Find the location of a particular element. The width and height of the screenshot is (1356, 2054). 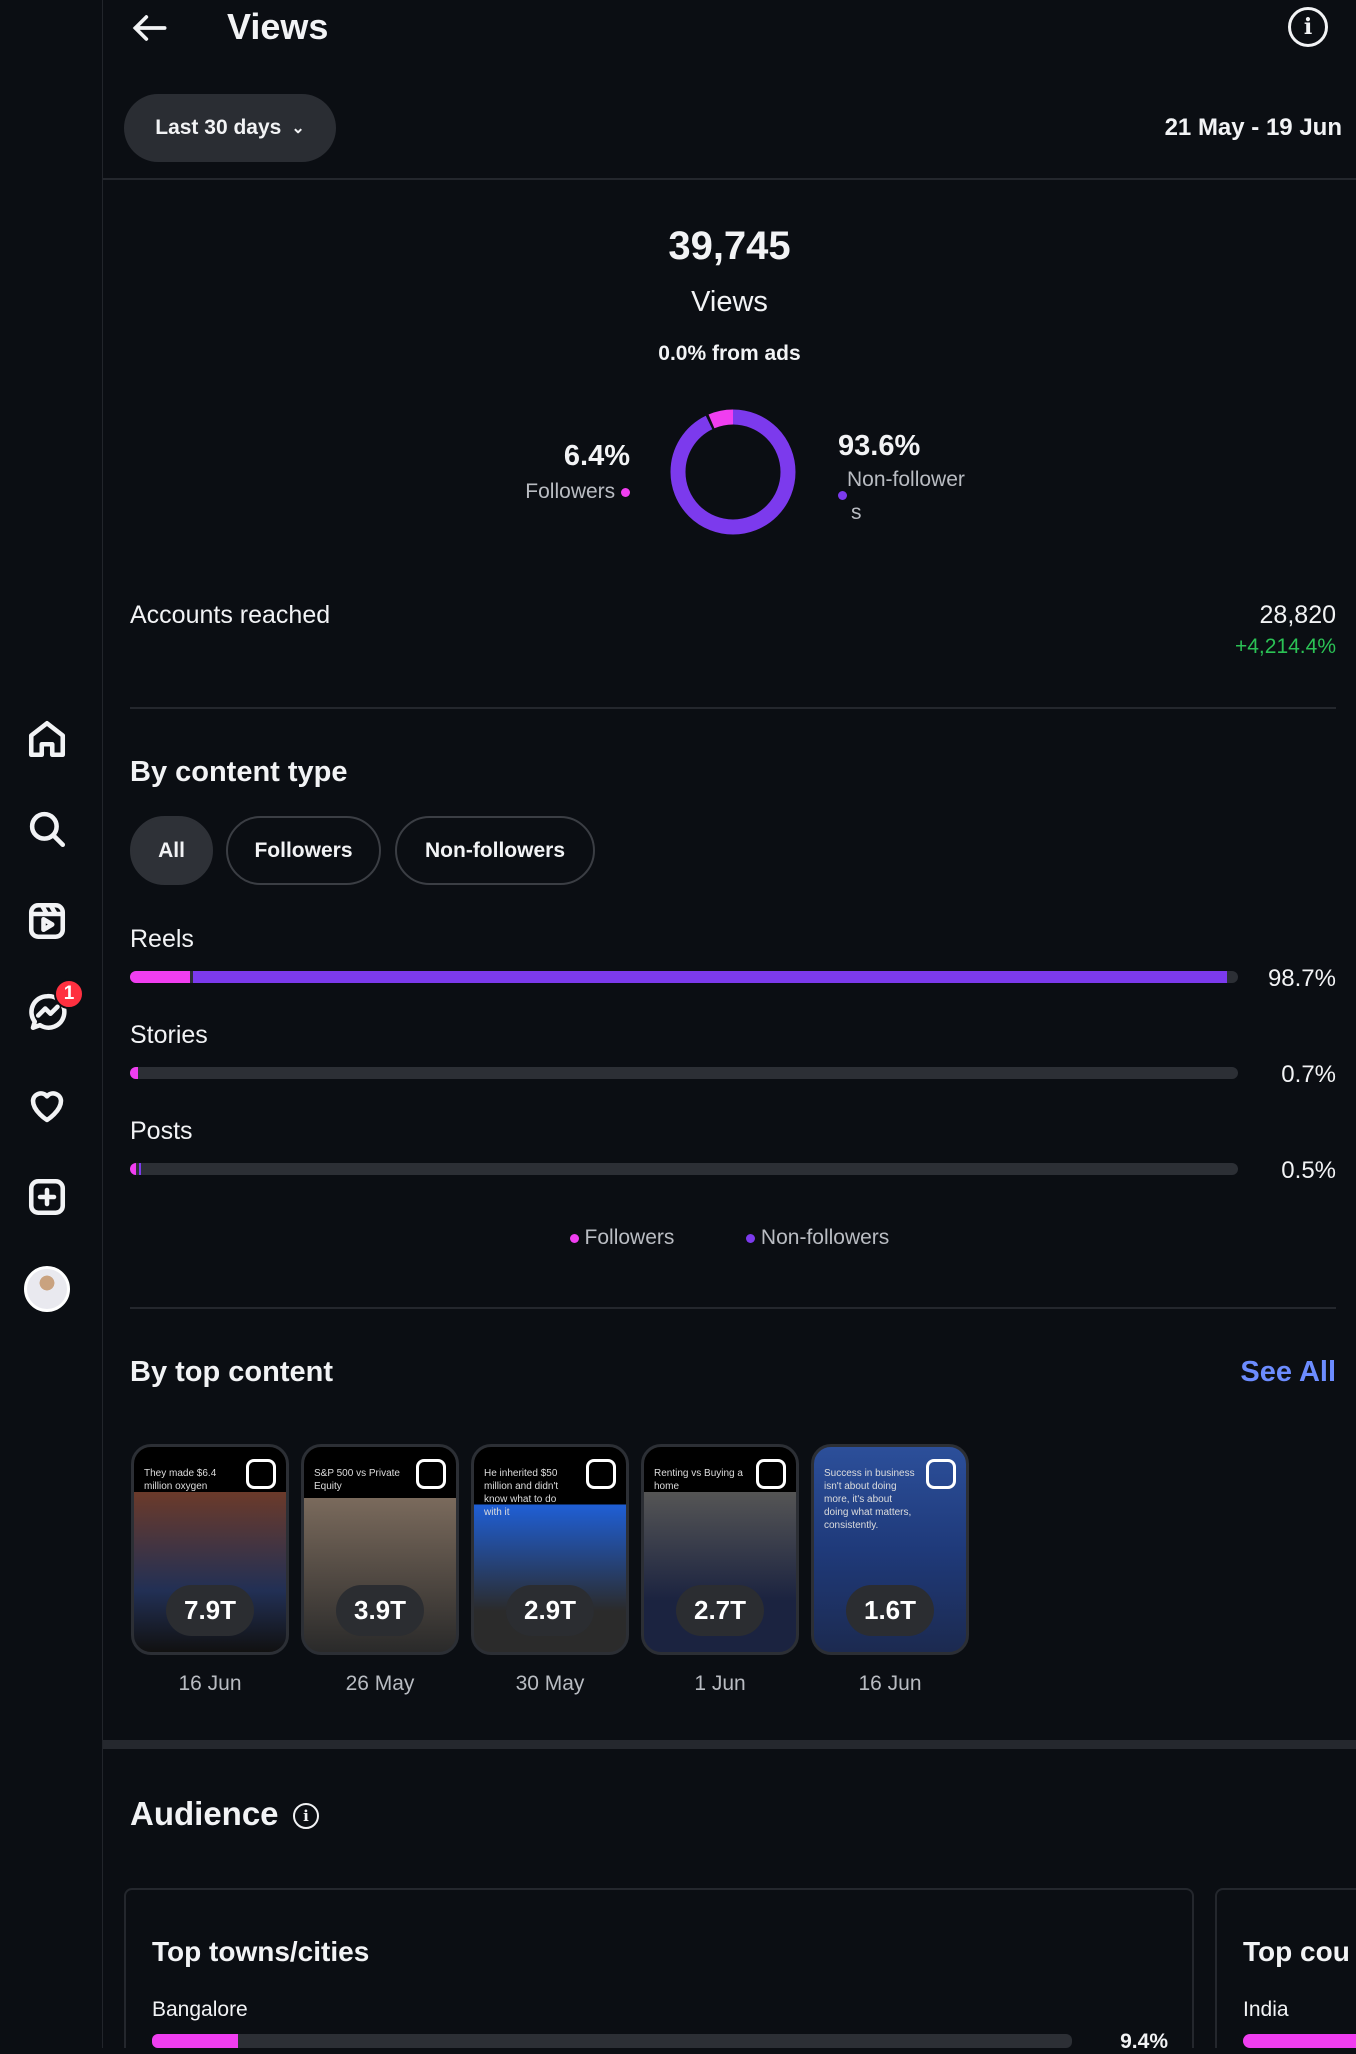

thumbnail-views: 2.7T is located at coordinates (720, 1610).